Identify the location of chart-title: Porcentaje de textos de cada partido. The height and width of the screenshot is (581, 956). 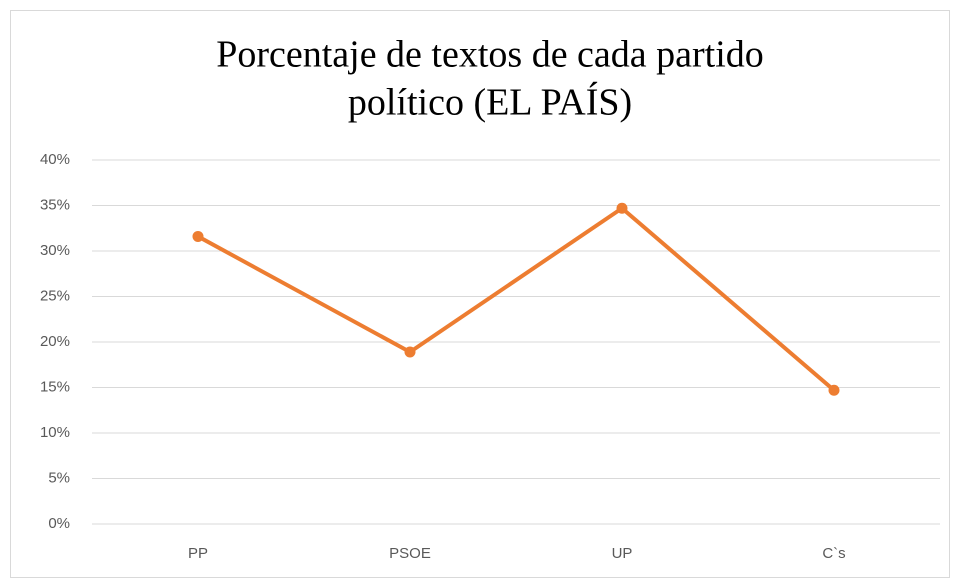
(490, 55).